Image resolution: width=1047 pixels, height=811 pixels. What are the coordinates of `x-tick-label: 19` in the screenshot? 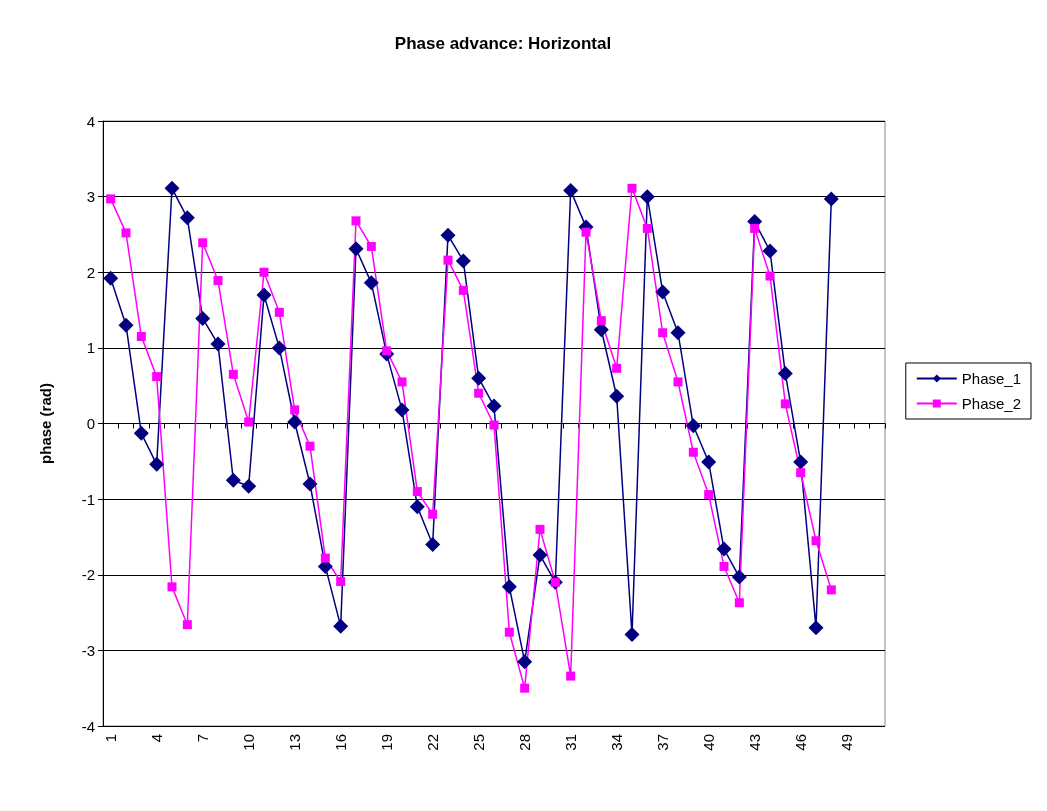 It's located at (387, 742).